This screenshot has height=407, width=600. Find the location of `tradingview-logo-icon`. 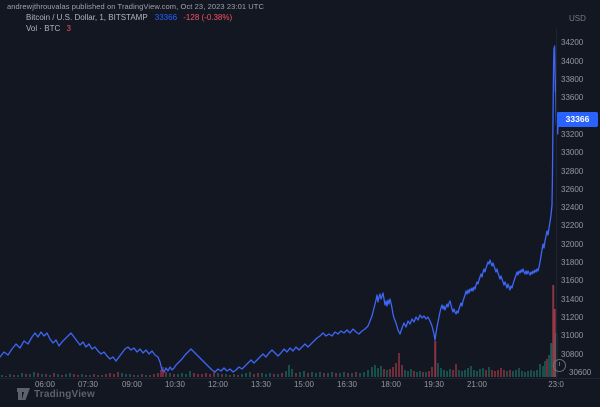

tradingview-logo-icon is located at coordinates (23, 394).